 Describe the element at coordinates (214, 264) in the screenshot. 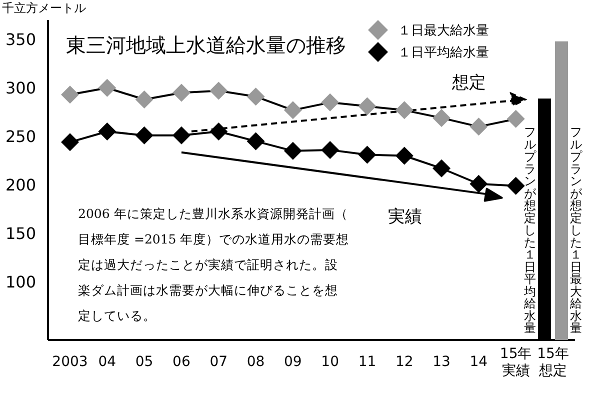

I see `annotation: 2006 年に策定した豊川水系水資源開発計画（目標年度 =2015 年度）での水道用水の需要想定は過大だったことが実績で証明された。設楽ダム計画は水需要が大幅に伸びることを想定している。` at that location.